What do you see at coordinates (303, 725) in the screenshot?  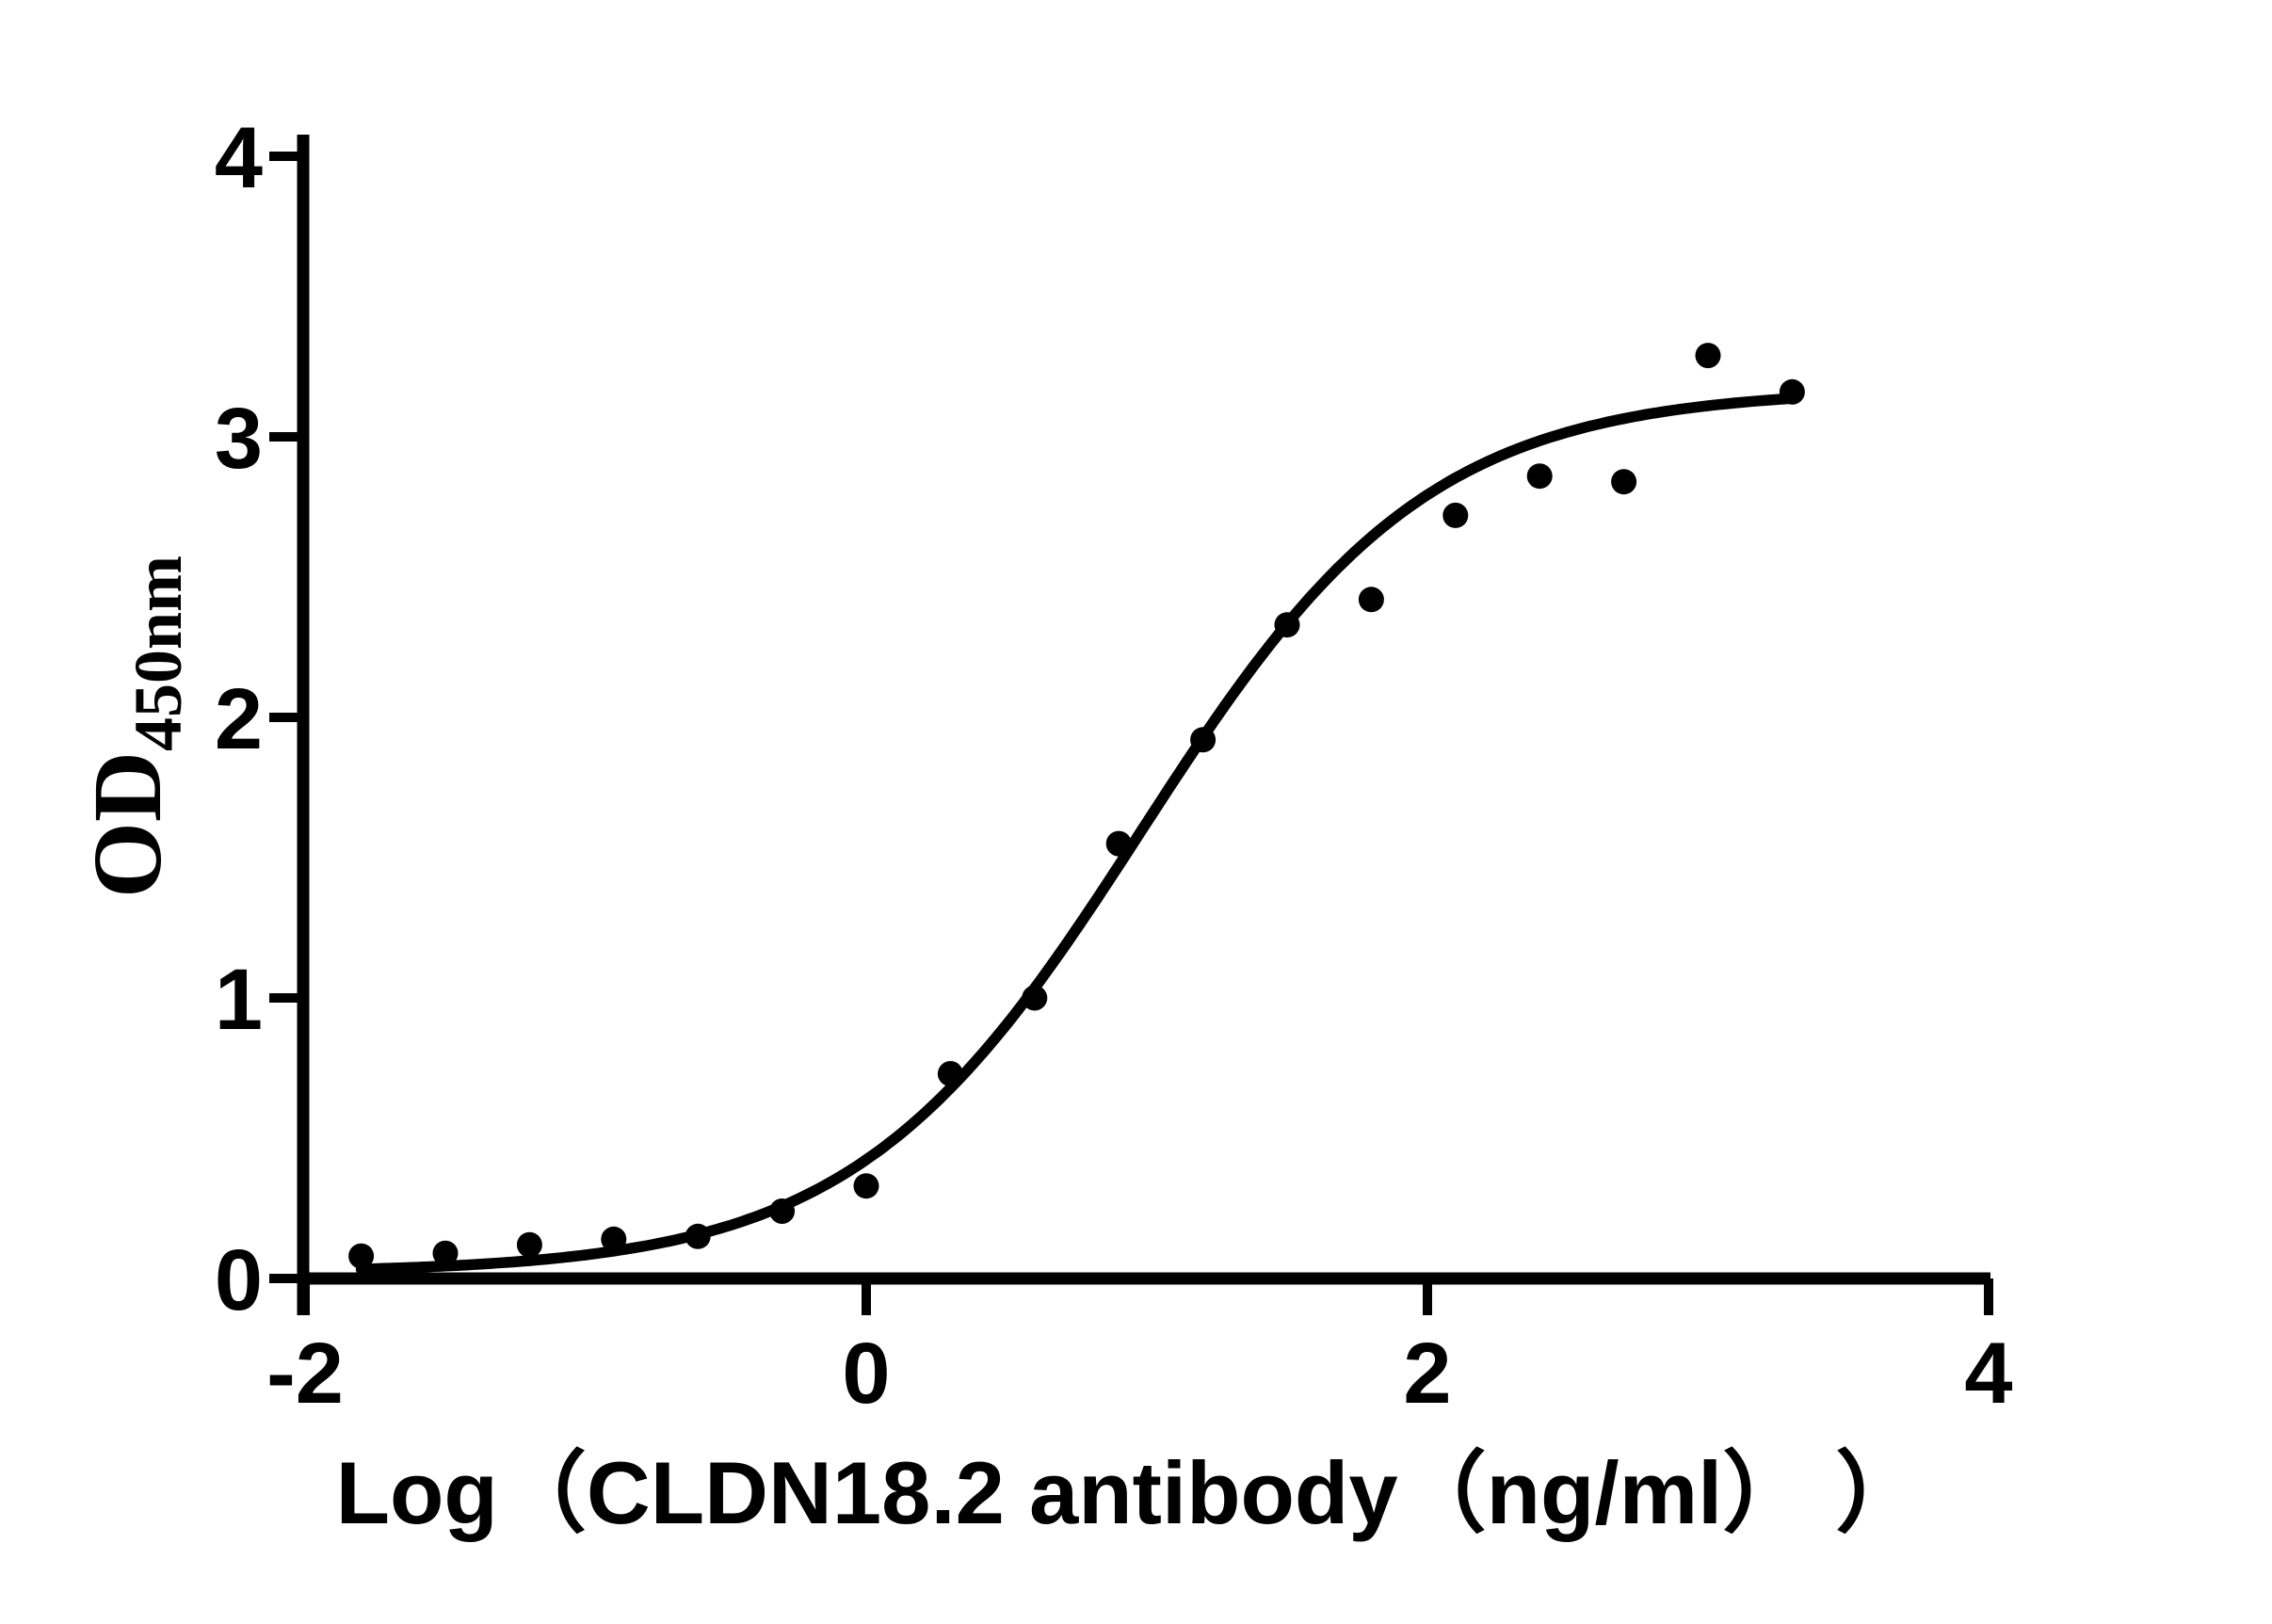 I see `y-axis-line` at bounding box center [303, 725].